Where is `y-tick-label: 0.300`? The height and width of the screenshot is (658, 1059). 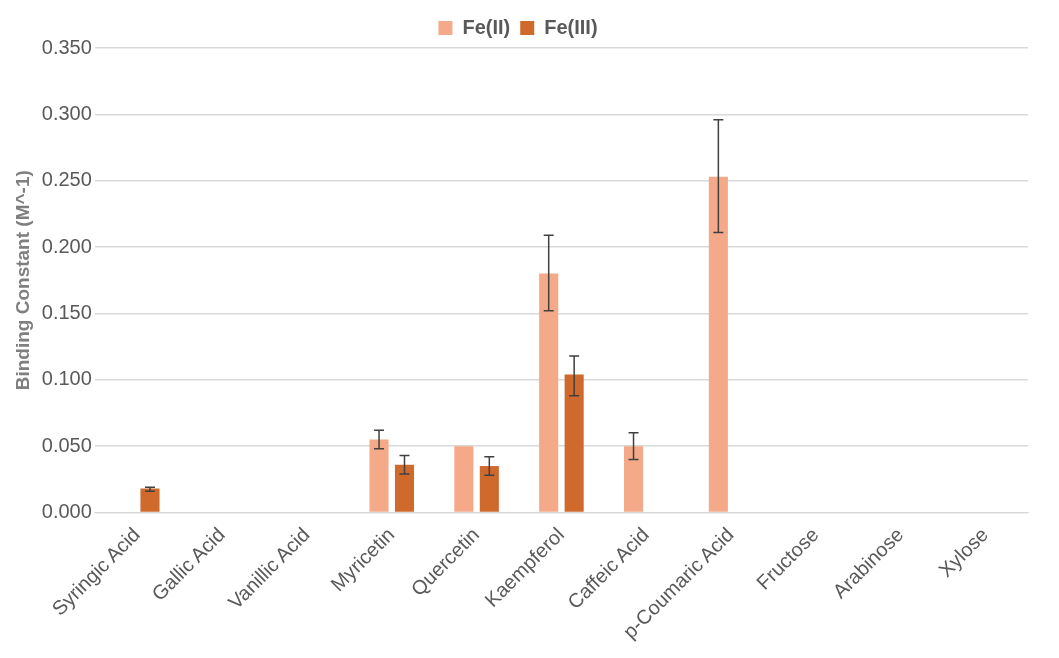 y-tick-label: 0.300 is located at coordinates (66, 112).